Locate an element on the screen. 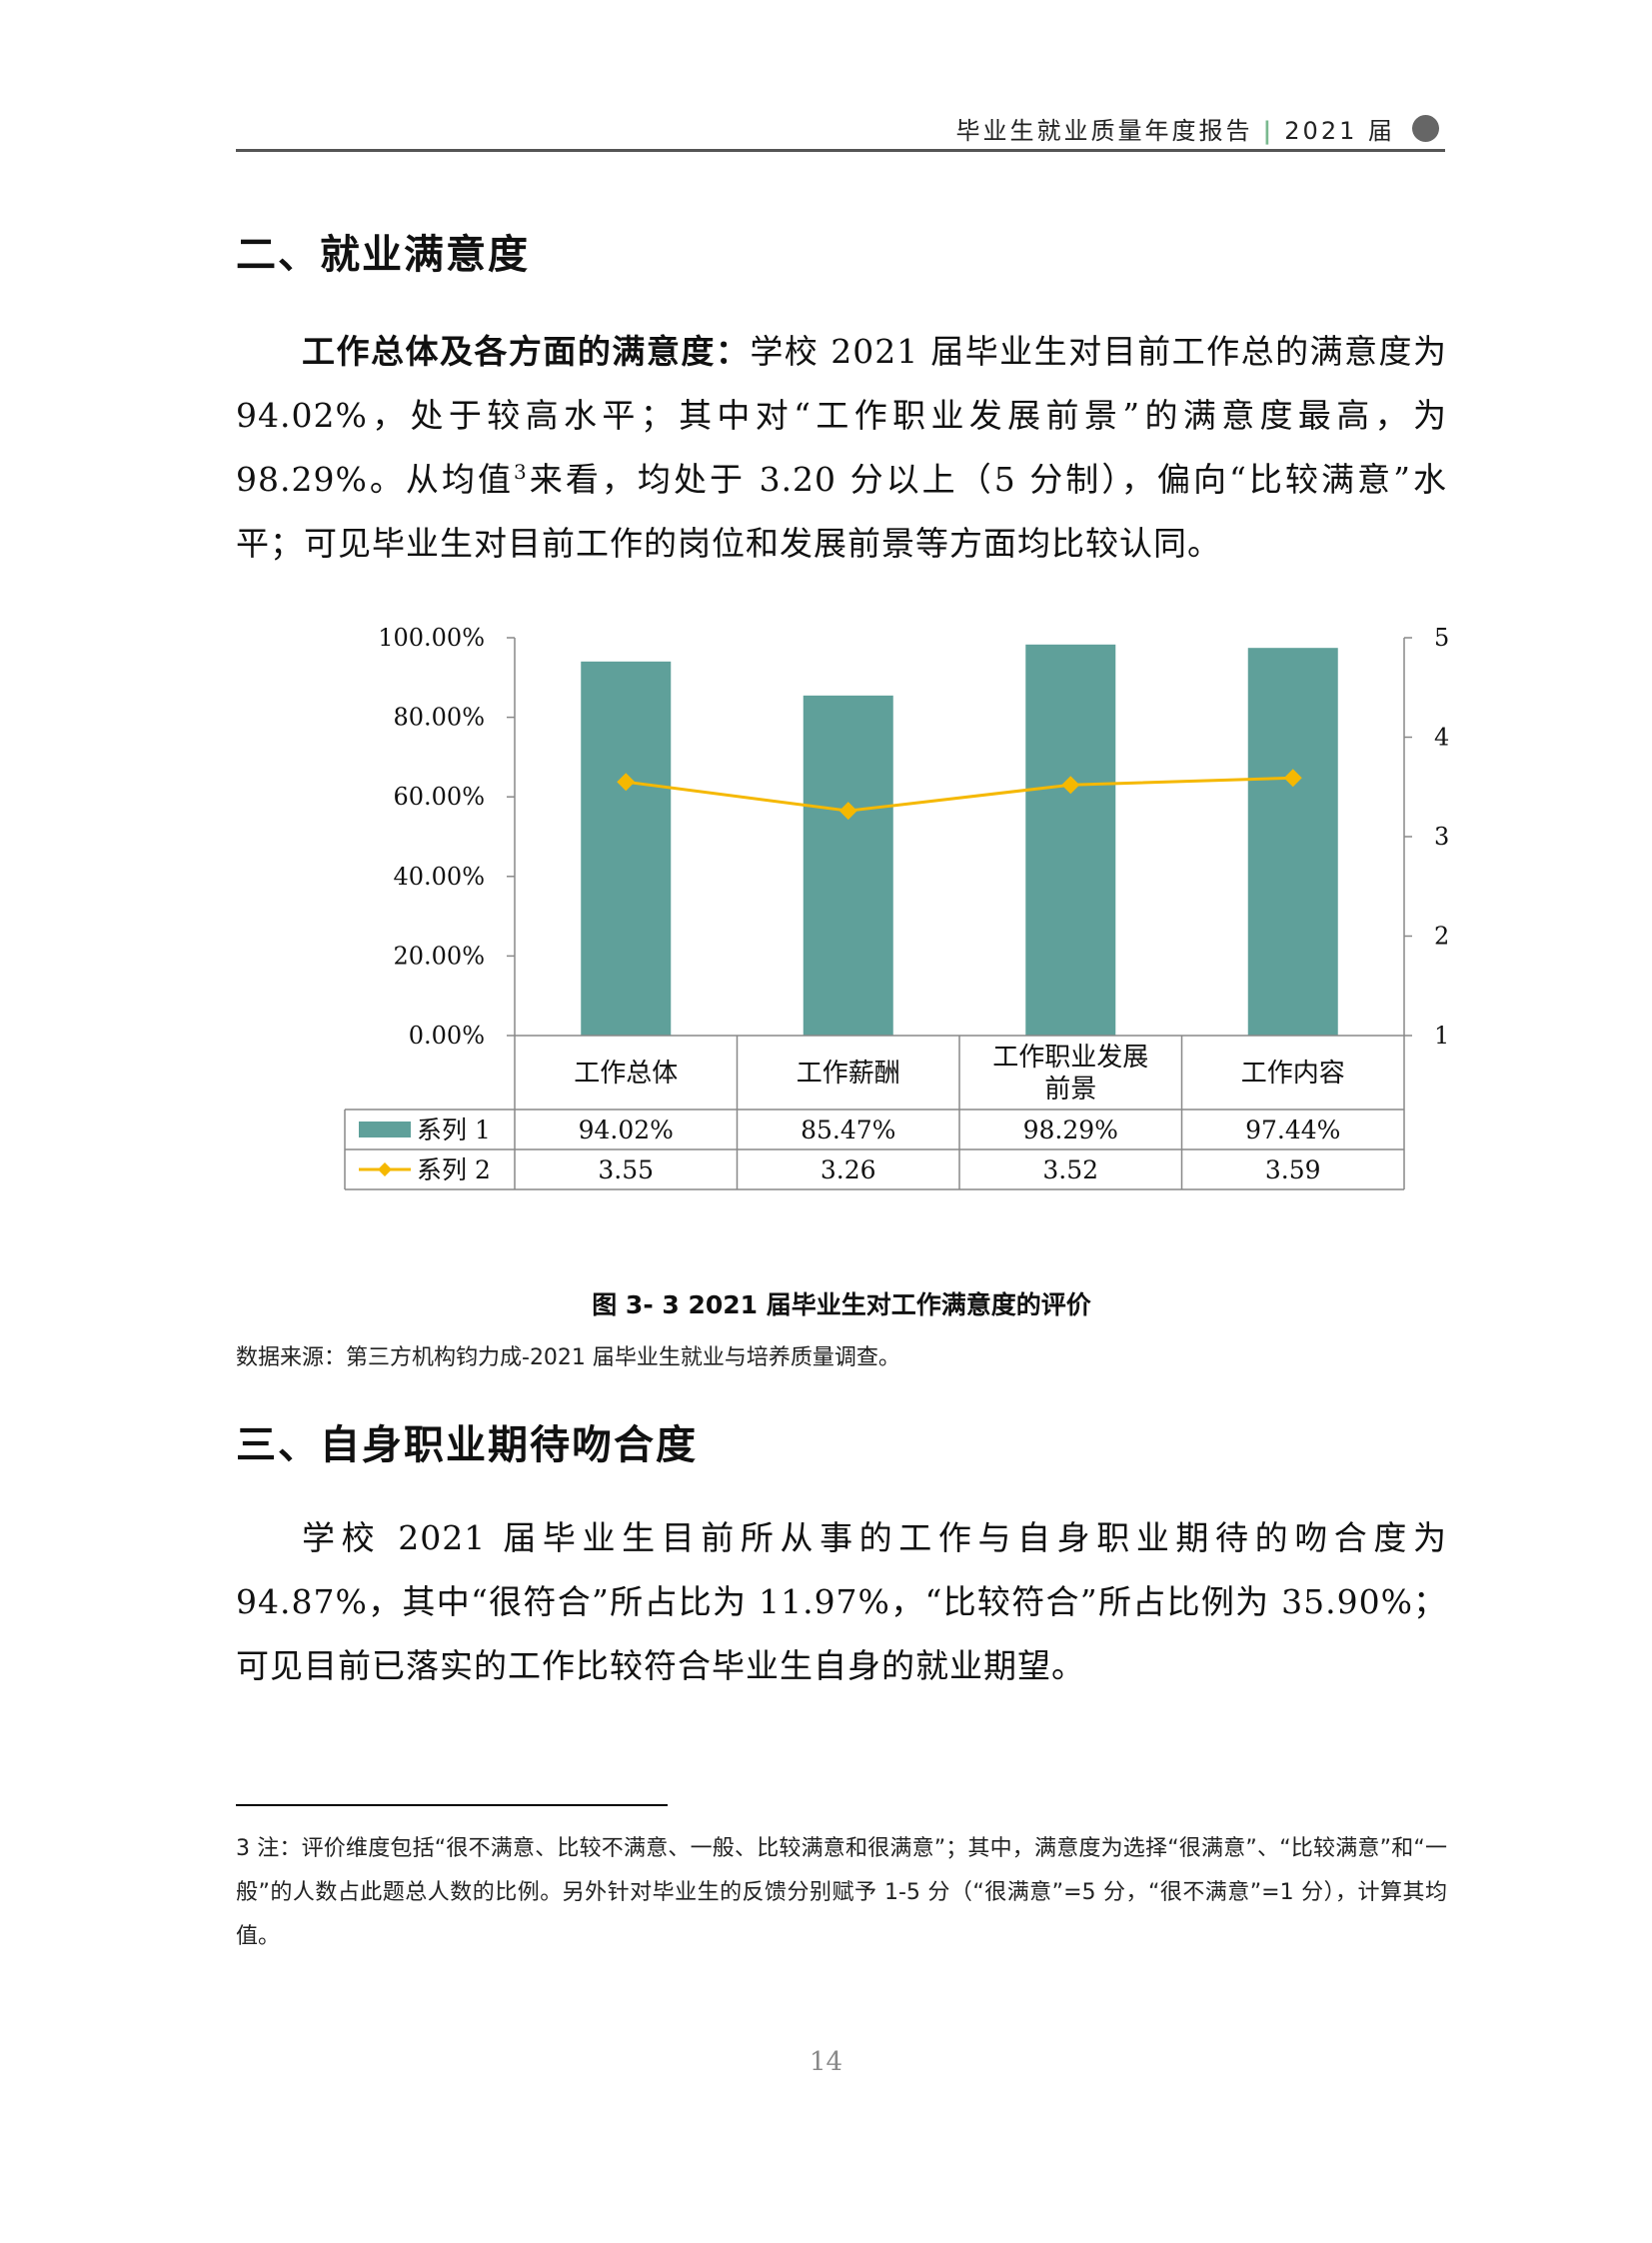  series-2-line is located at coordinates (959, 794).